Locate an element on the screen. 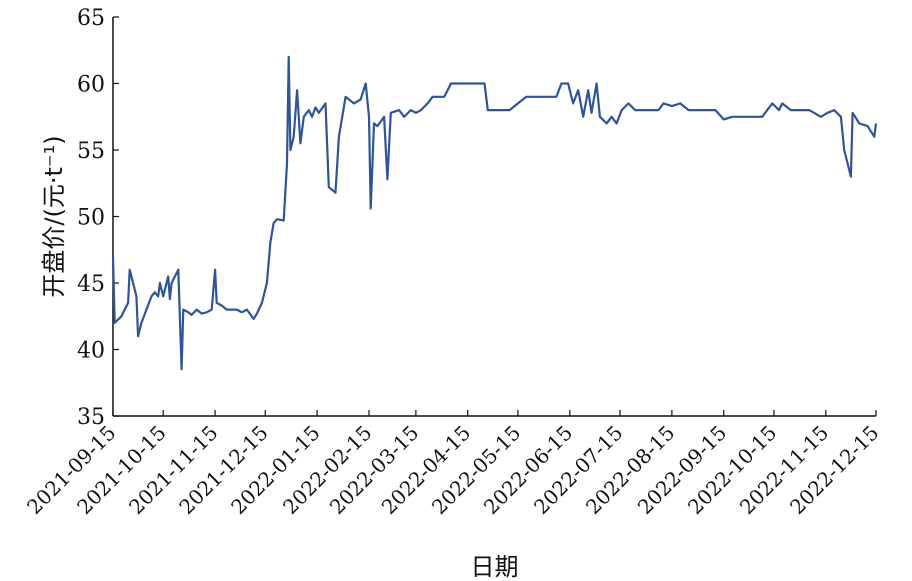 Image resolution: width=912 pixels, height=581 pixels. y-tick-label: 60 is located at coordinates (91, 85).